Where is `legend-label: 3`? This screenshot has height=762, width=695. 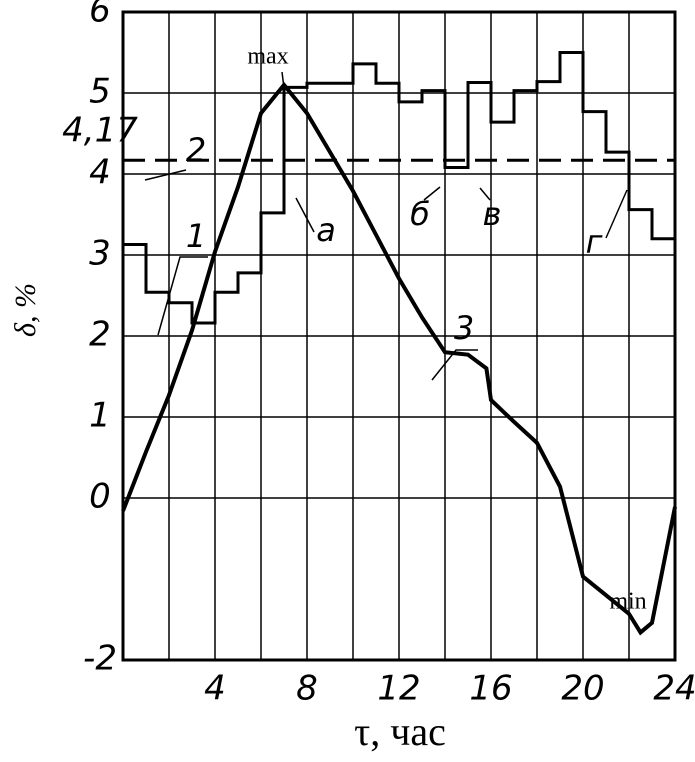
legend-label: 3 is located at coordinates (464, 328).